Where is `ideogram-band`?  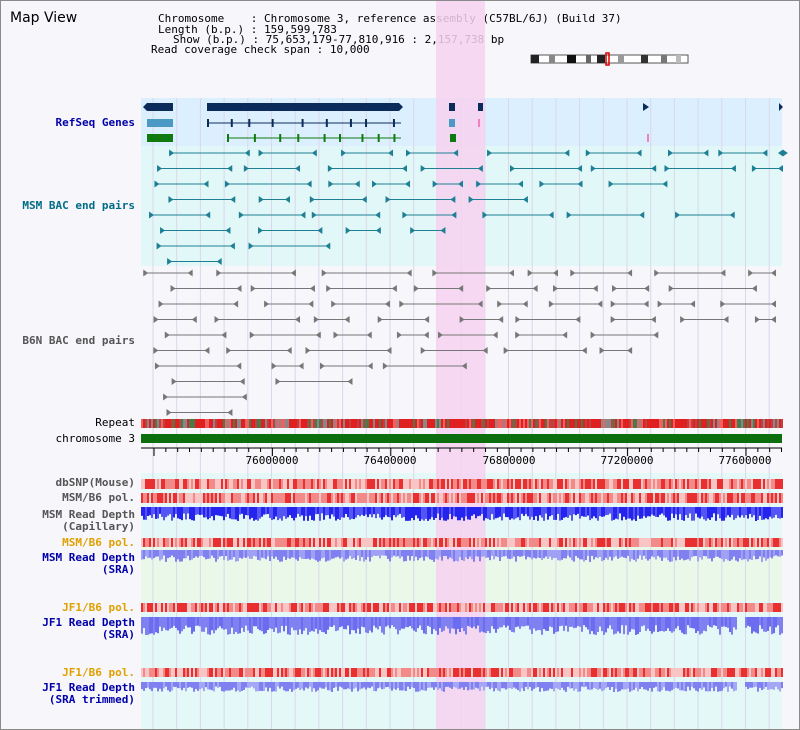 ideogram-band is located at coordinates (571, 59).